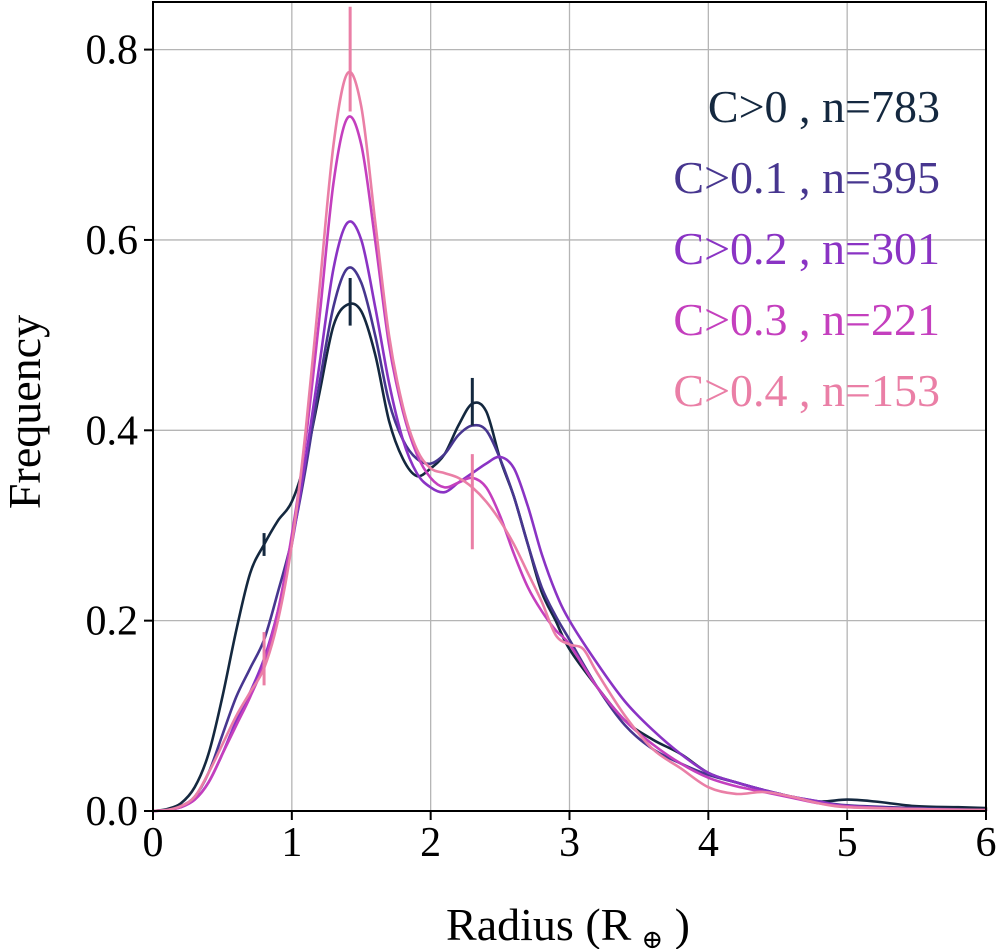 The width and height of the screenshot is (1000, 949). I want to click on y-tick-label: 0.0, so click(112, 812).